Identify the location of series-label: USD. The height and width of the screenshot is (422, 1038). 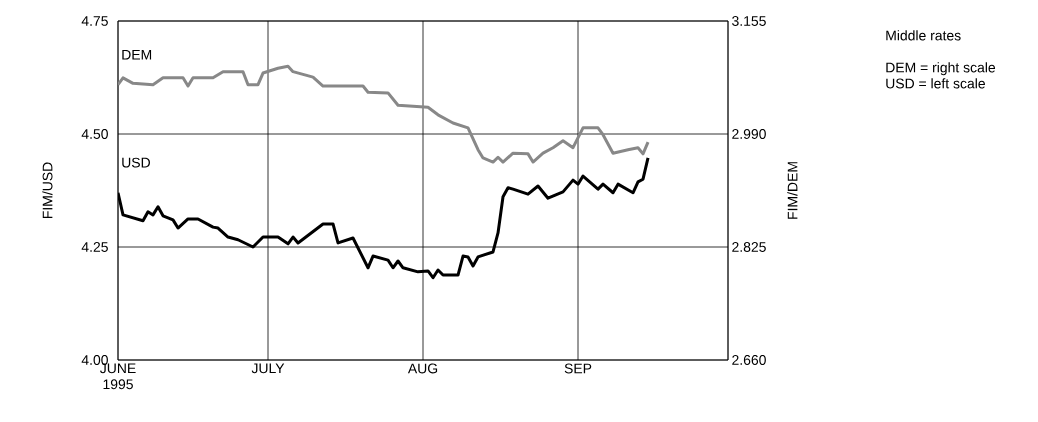
(136, 162).